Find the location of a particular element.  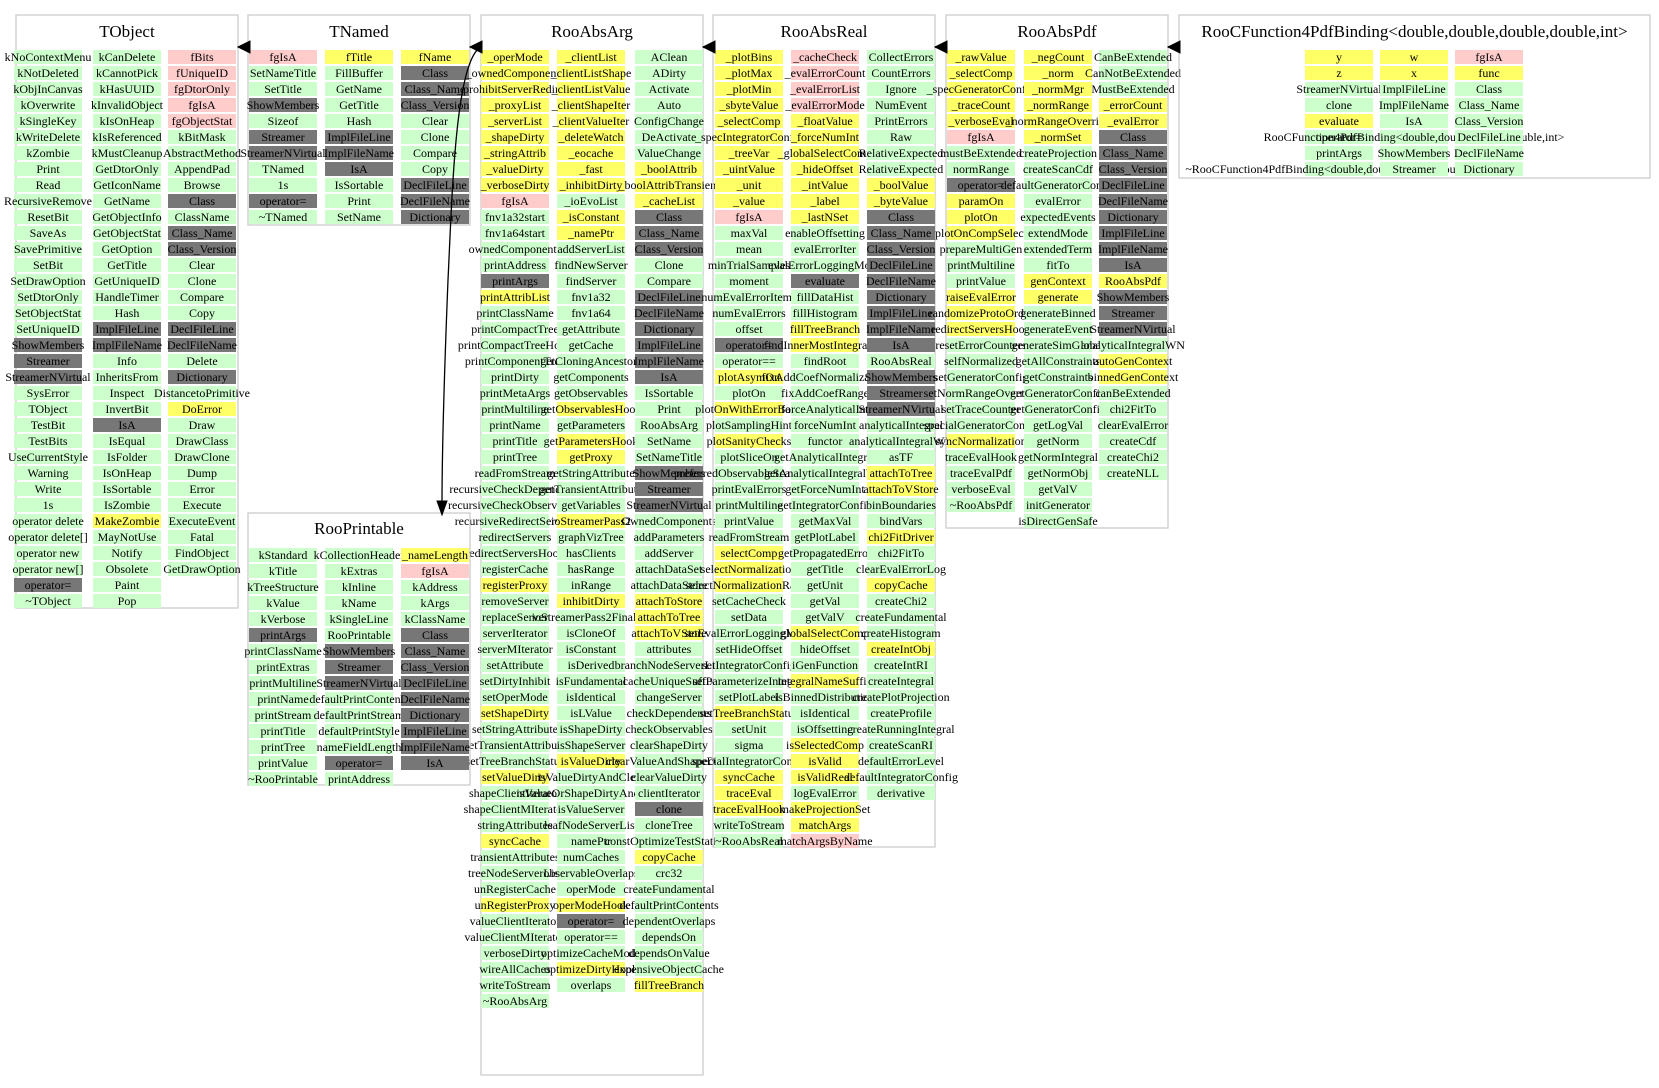

member-entry: redirectServers is located at coordinates (515, 537).